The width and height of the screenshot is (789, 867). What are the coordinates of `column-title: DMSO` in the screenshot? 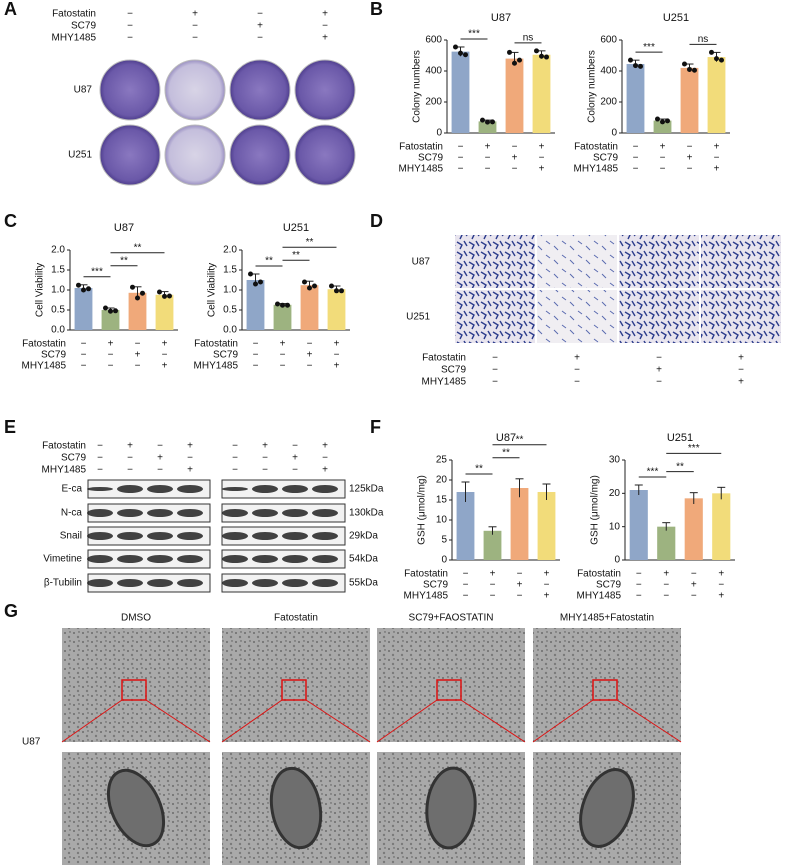 It's located at (136, 618).